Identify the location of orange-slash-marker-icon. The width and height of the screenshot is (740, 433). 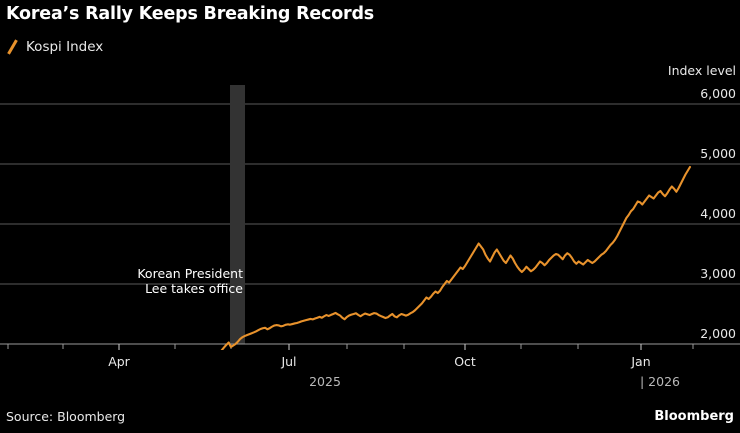
(12, 47).